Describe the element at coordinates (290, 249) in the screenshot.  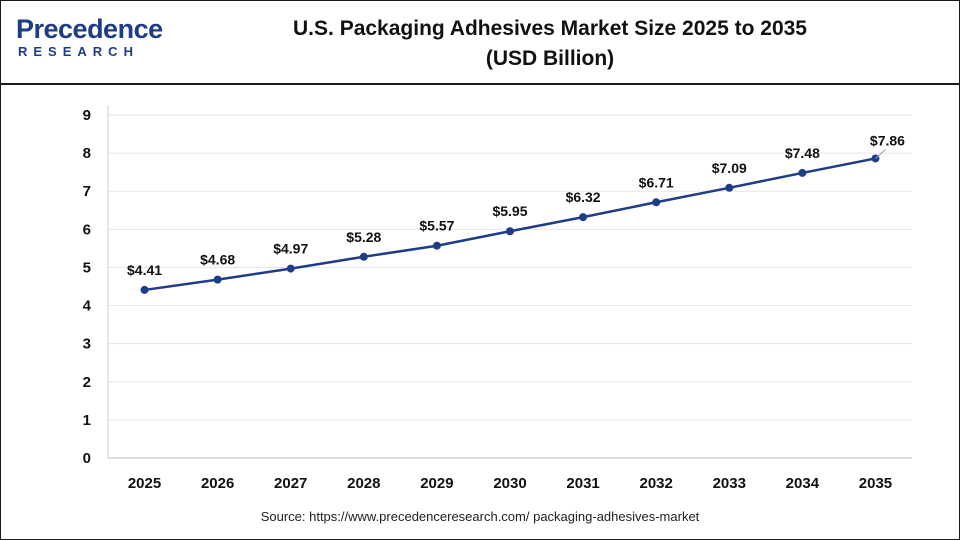
I see `data-label: $4.97` at that location.